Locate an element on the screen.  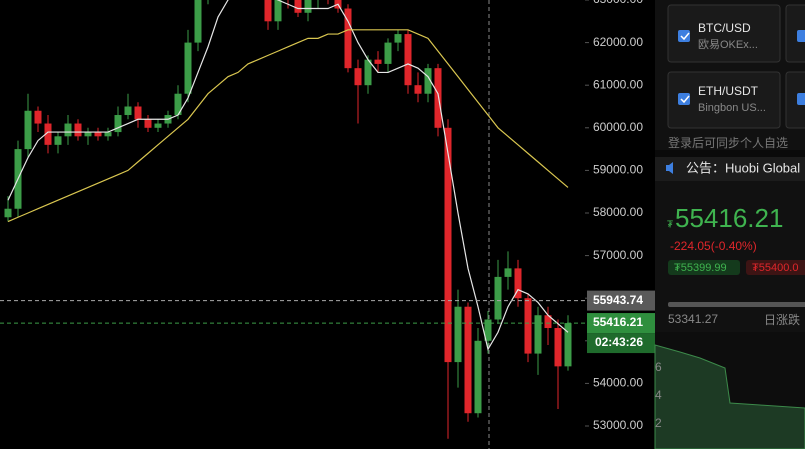
notice: 公告：Huobi Global is located at coordinates (743, 167).